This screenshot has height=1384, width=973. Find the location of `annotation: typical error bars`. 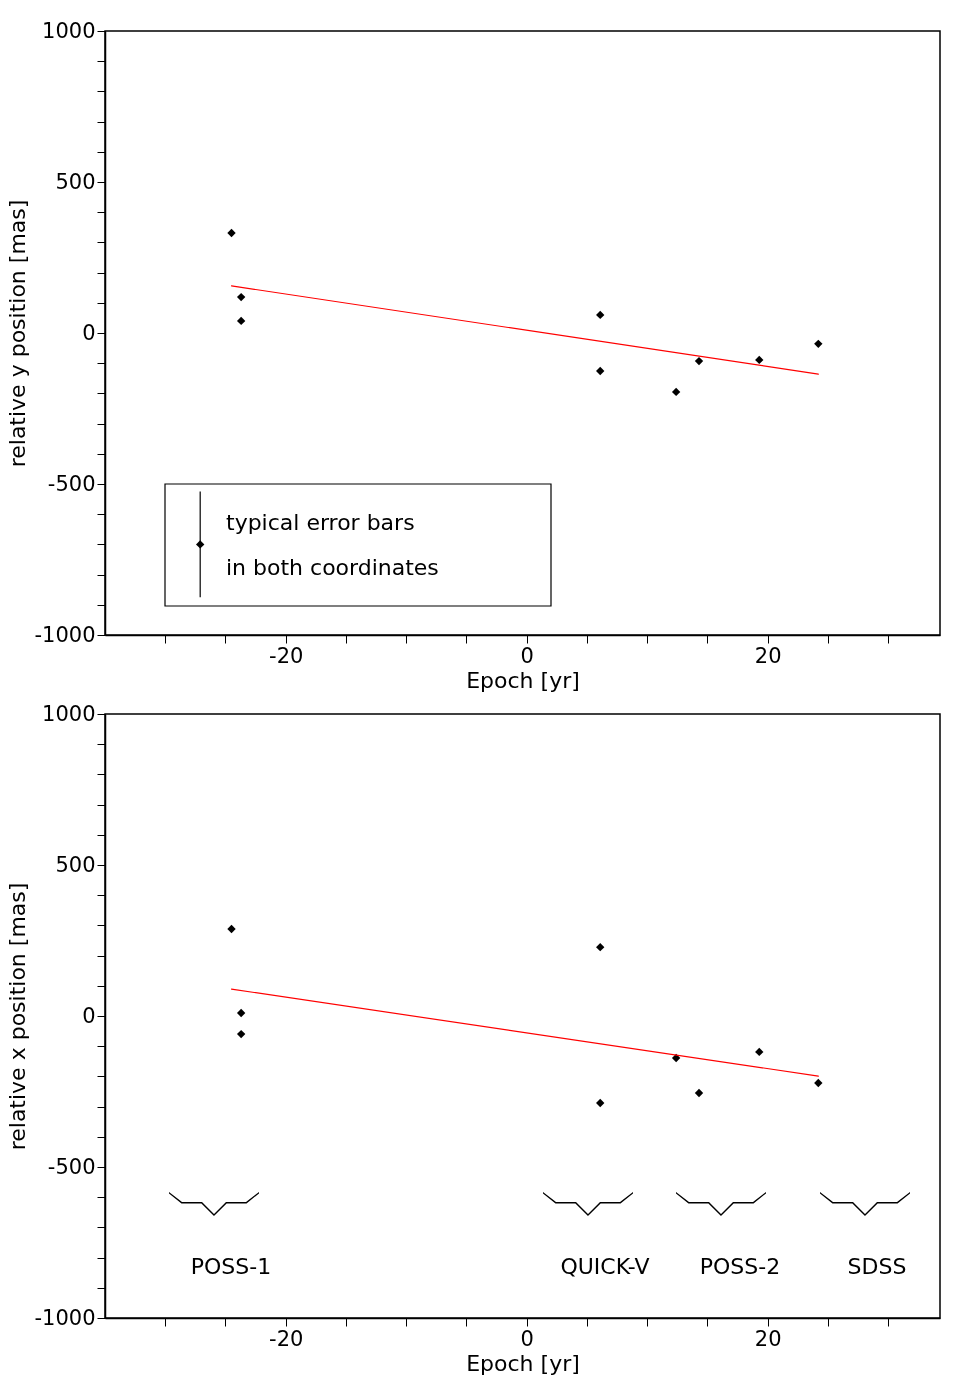

annotation: typical error bars is located at coordinates (320, 522).